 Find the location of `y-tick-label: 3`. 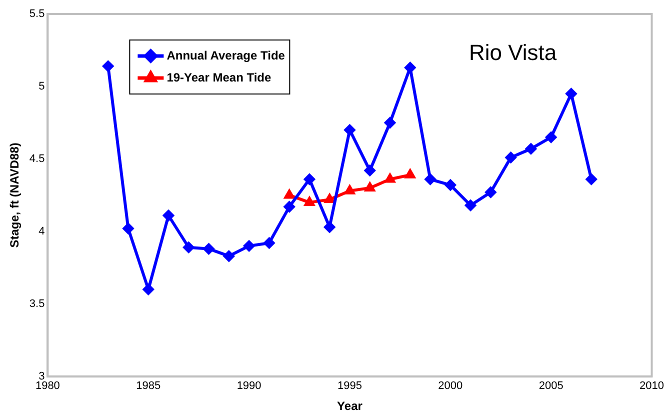

y-tick-label: 3 is located at coordinates (41, 376).